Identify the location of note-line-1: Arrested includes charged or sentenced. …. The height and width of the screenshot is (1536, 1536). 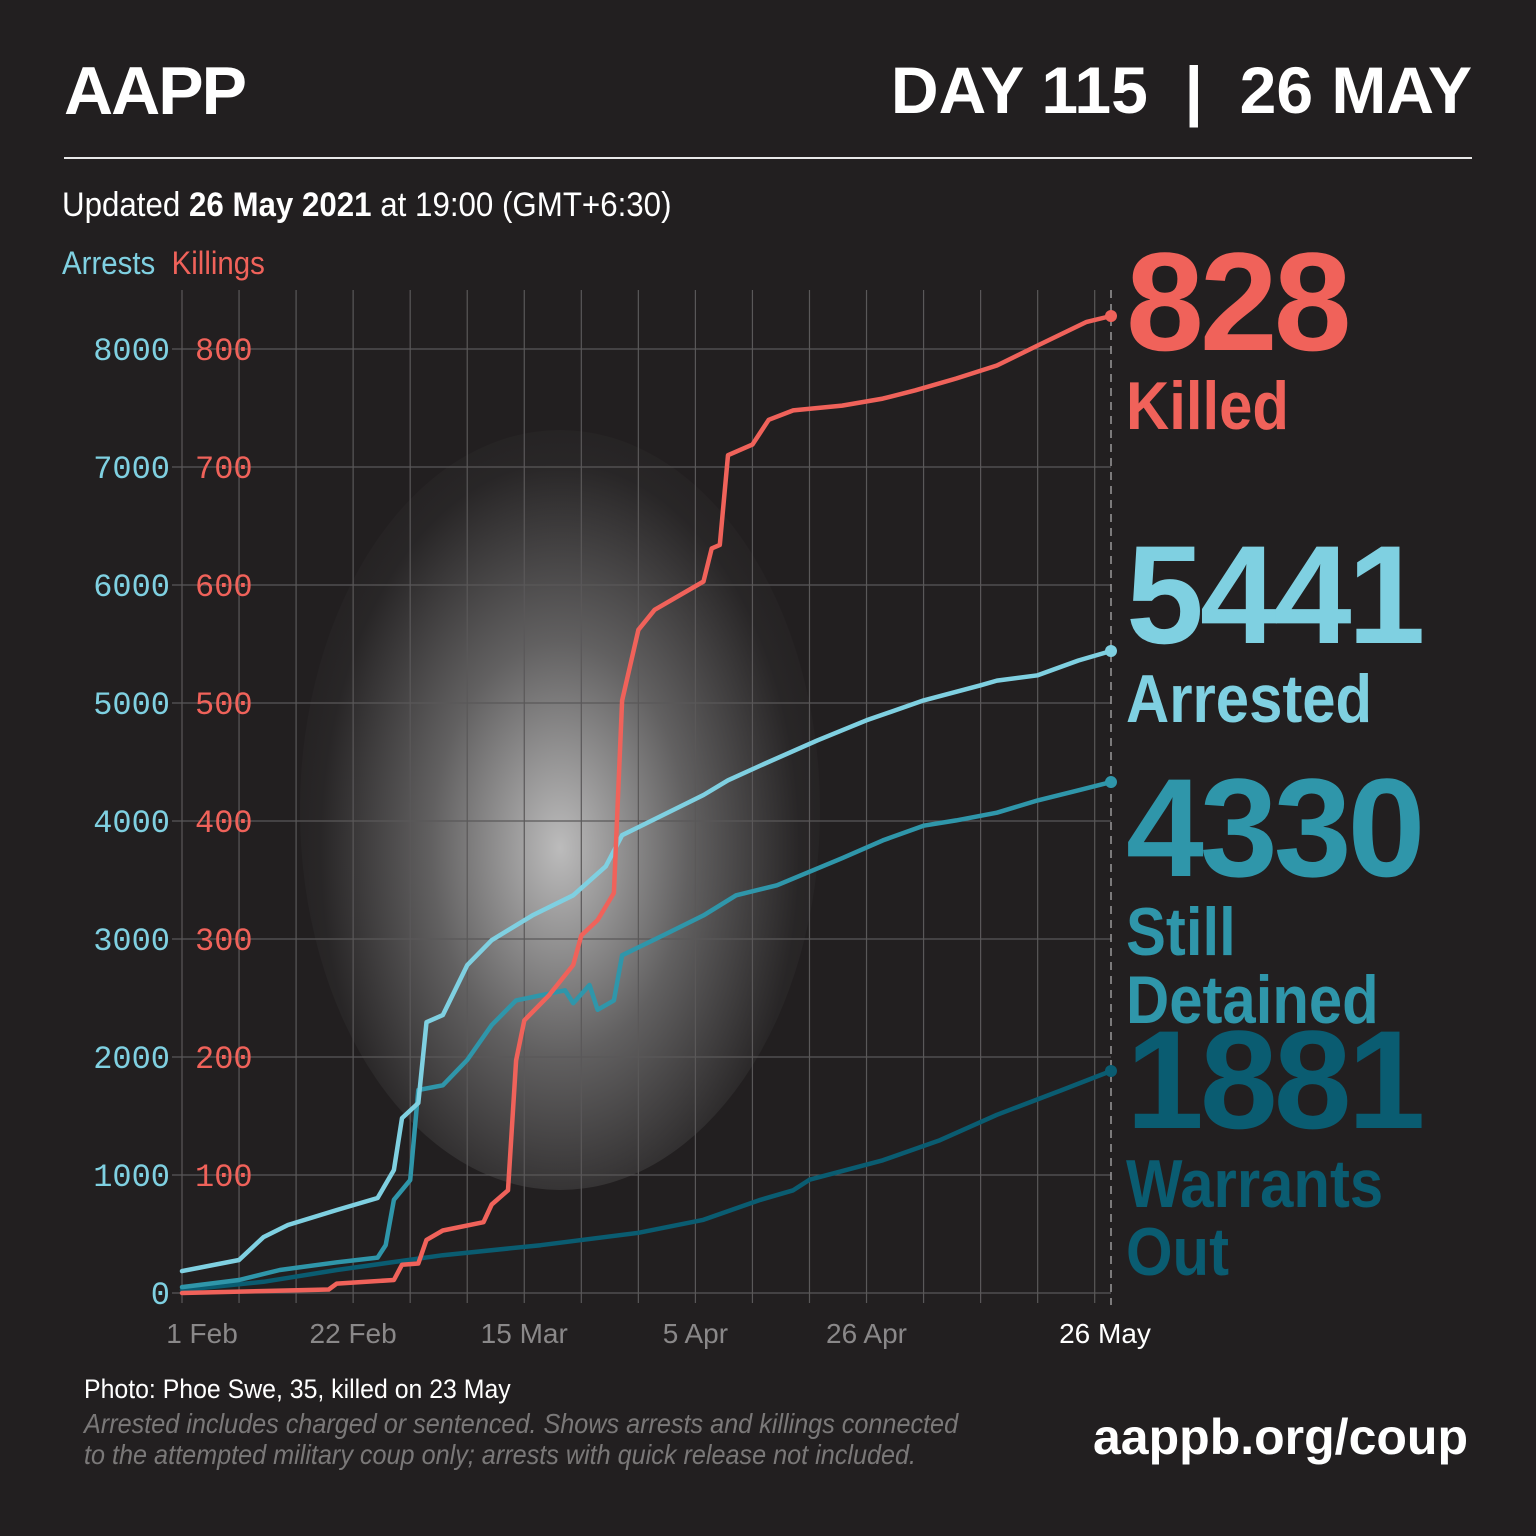
(521, 1423).